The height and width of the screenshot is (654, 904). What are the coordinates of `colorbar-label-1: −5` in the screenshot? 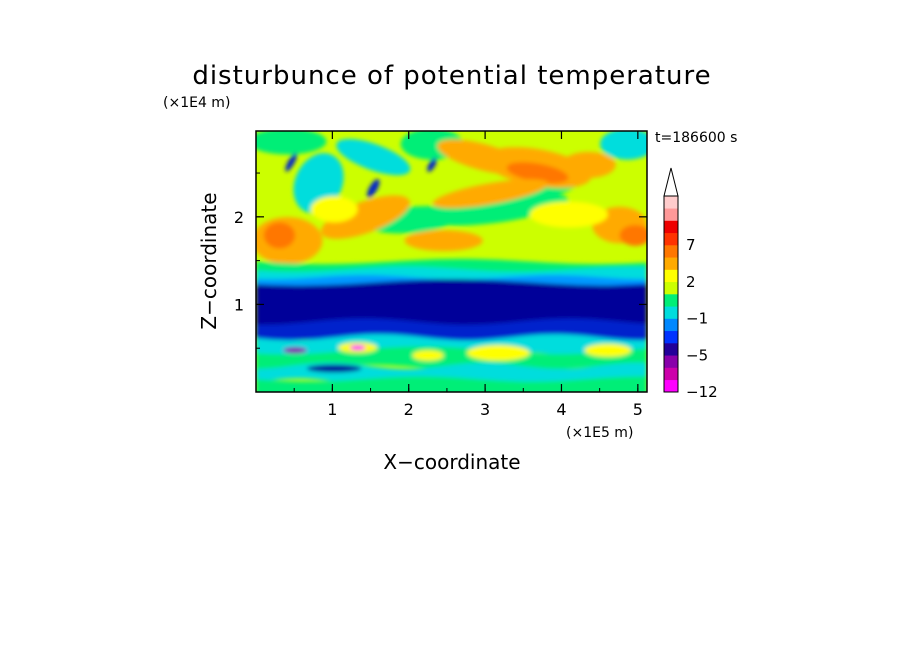 It's located at (697, 355).